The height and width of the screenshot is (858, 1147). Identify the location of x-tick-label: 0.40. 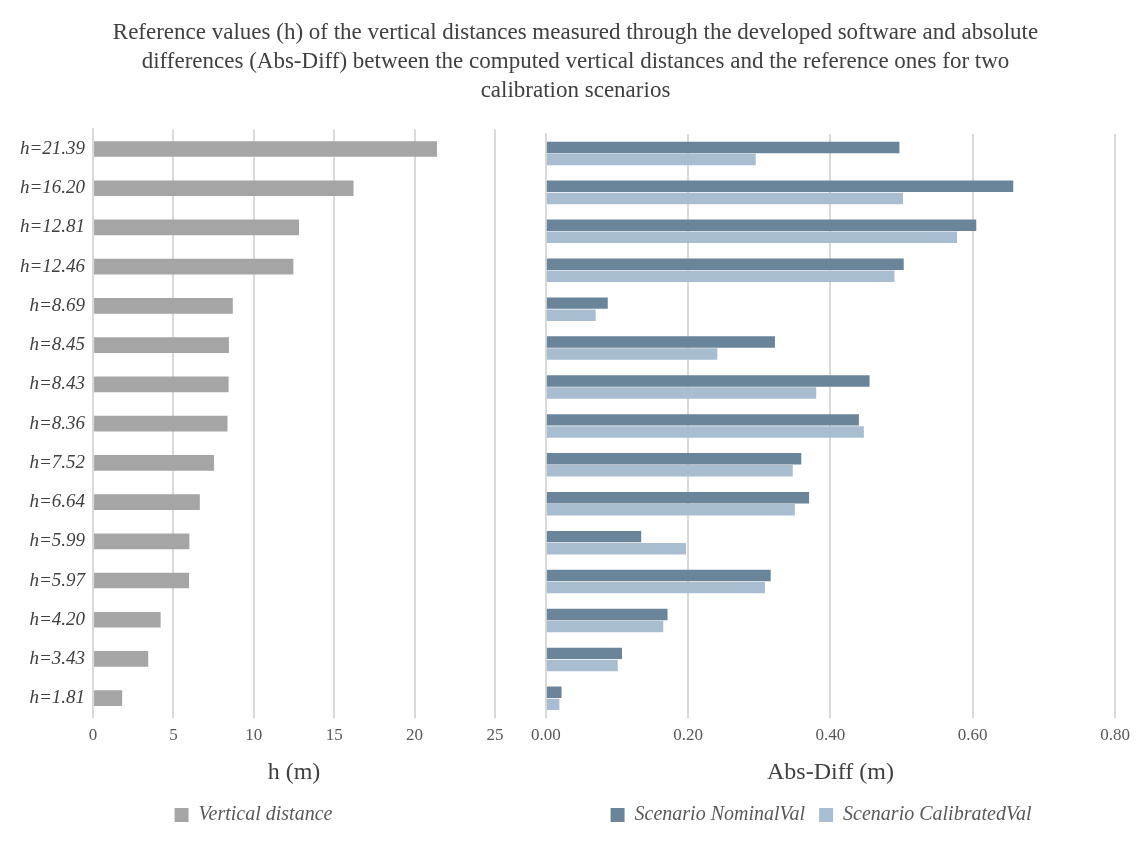
(830, 735).